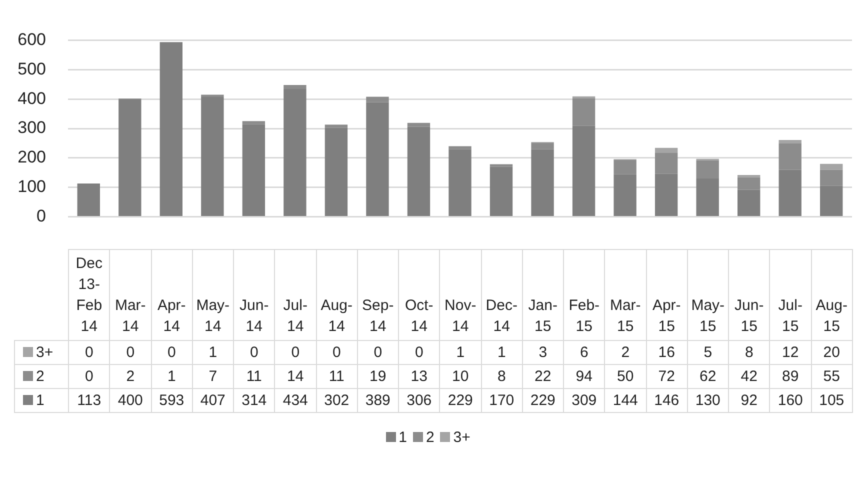 This screenshot has height=485, width=854. I want to click on x-tick-label: Jun-14, so click(254, 295).